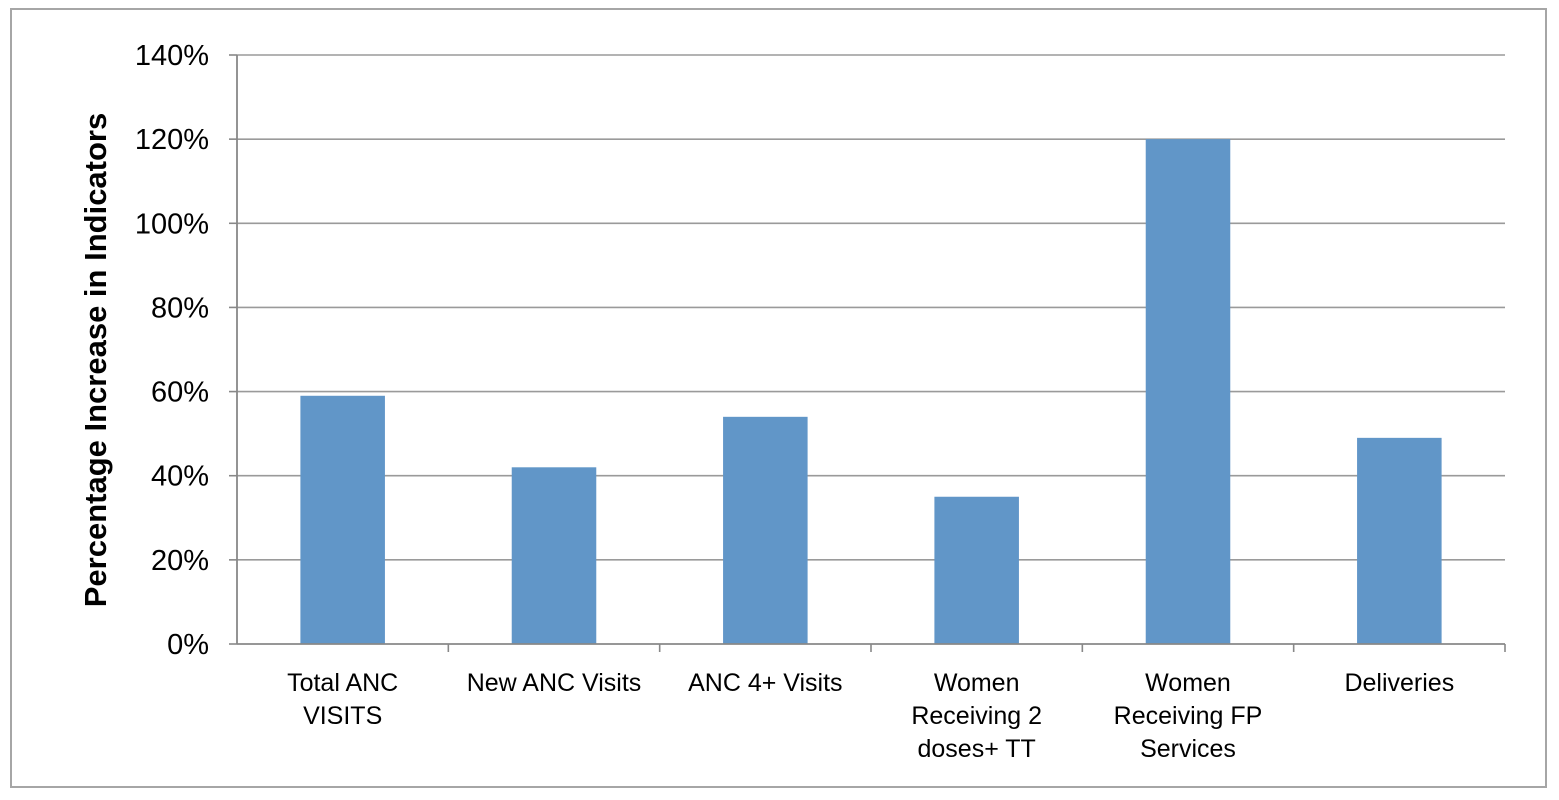 This screenshot has height=800, width=1559. I want to click on y-tick-label: 0%, so click(188, 645).